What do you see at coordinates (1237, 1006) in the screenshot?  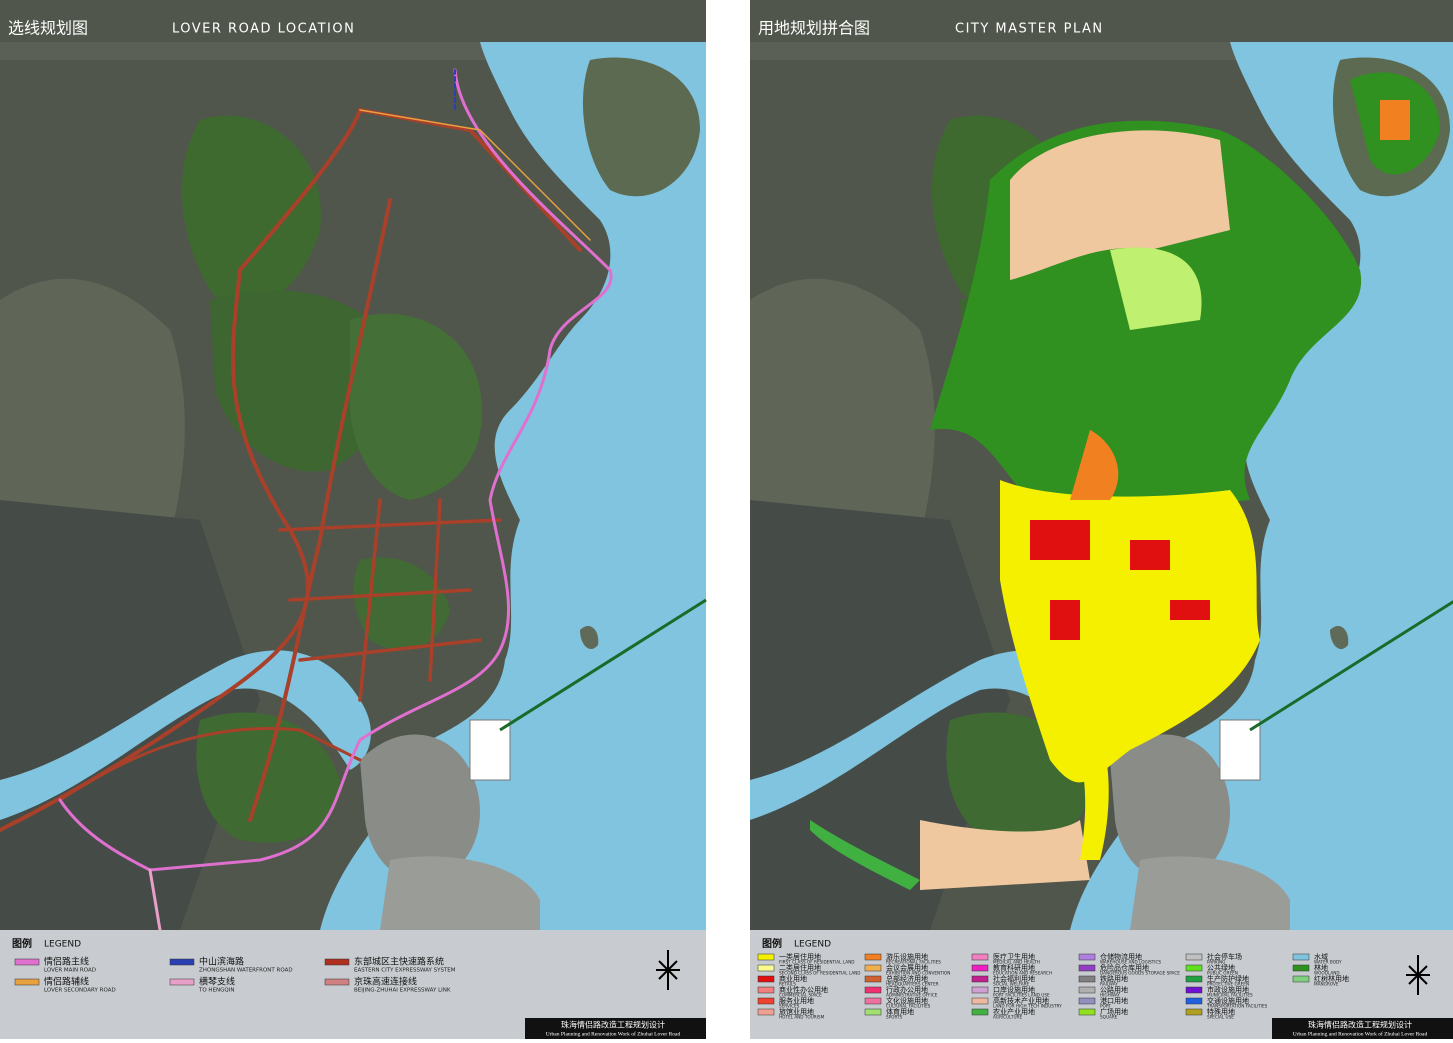 I see `legend-label-en: TRANSPORTATION FACILITIES` at bounding box center [1237, 1006].